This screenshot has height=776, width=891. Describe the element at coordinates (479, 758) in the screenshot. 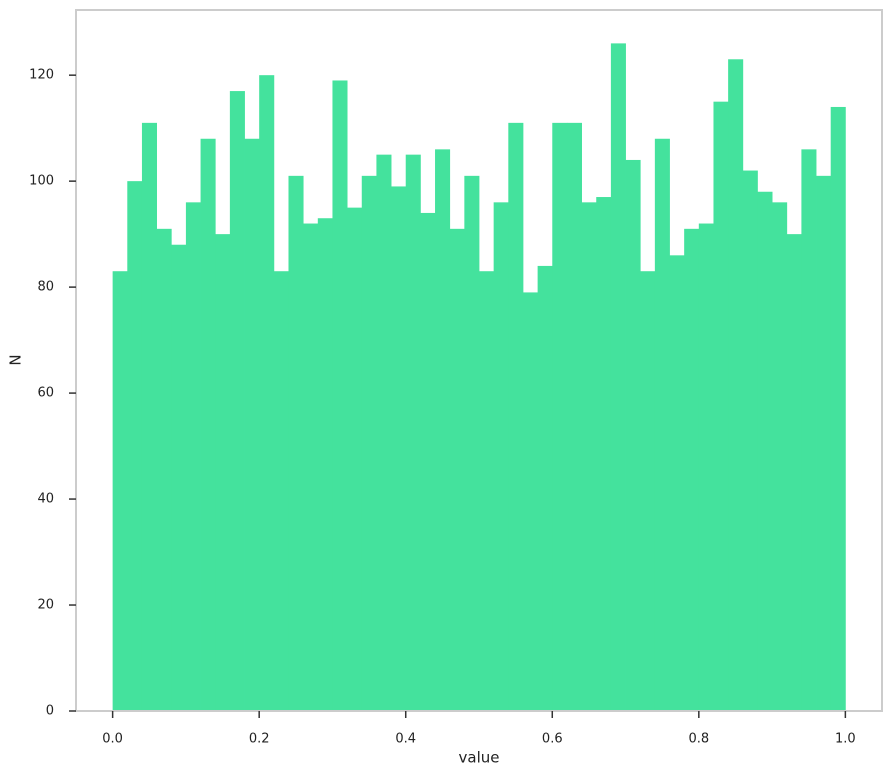

I see `x-axis-label: value` at that location.